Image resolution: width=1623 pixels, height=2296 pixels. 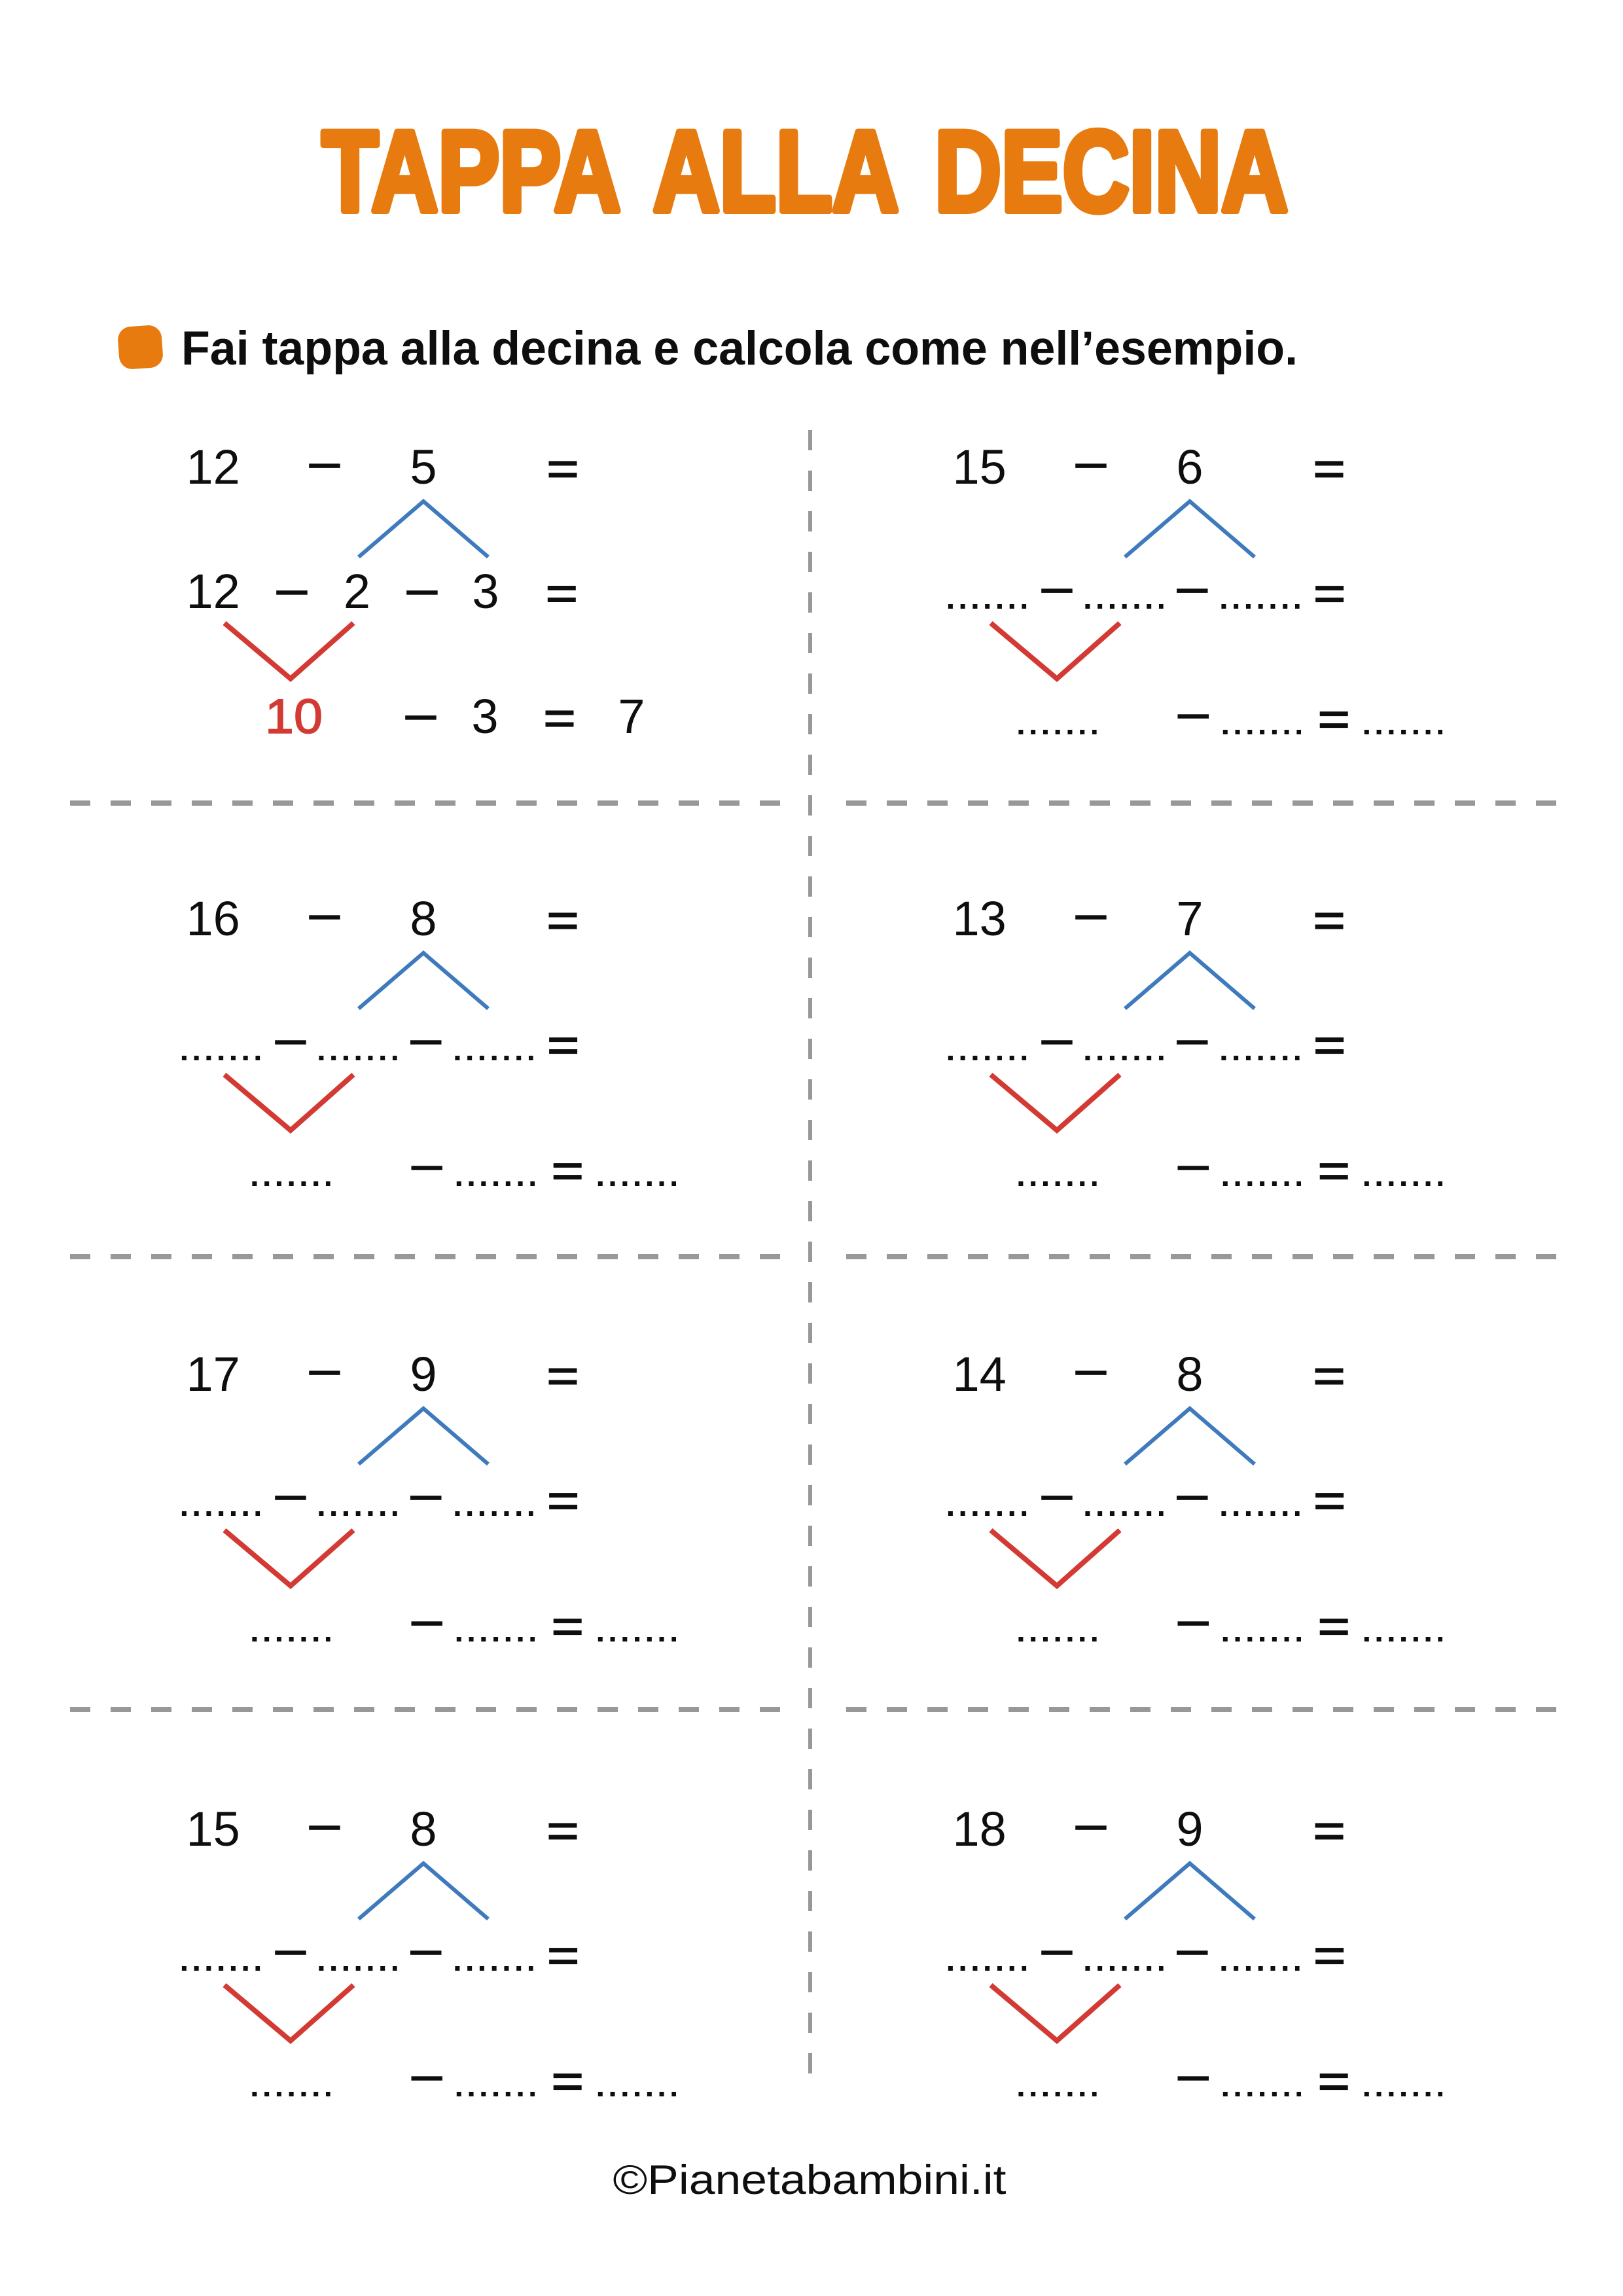 I want to click on svg-text: ©Pianetabambini.it, so click(x=810, y=2180).